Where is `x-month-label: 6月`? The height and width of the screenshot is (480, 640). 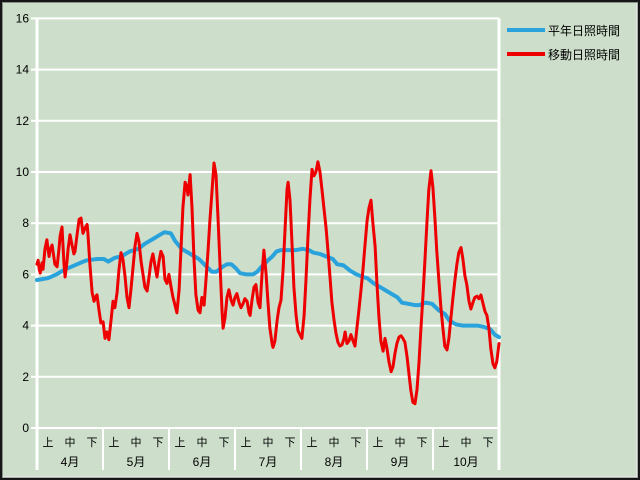 x-month-label: 6月 is located at coordinates (202, 462).